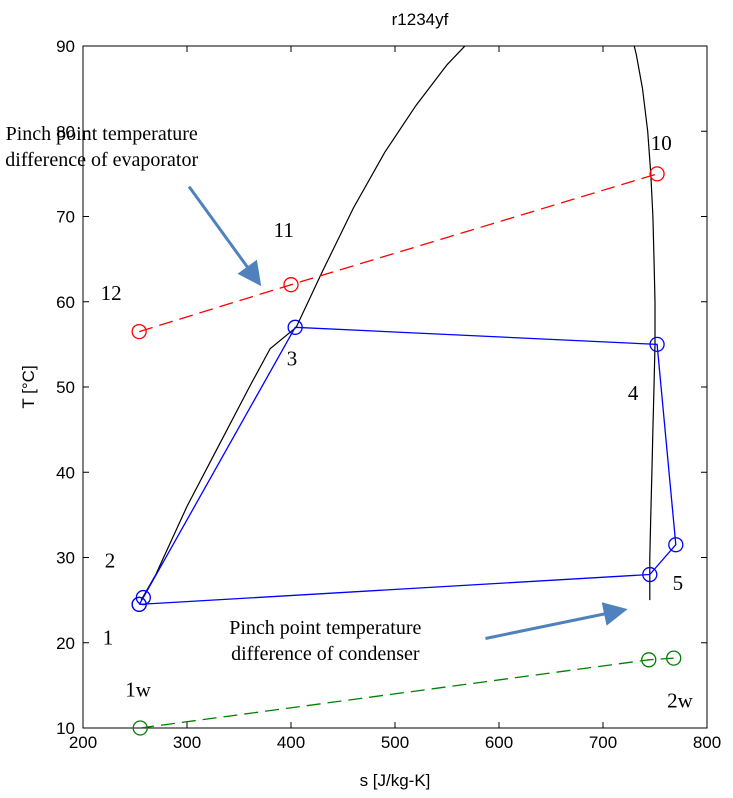 This screenshot has height=798, width=733. What do you see at coordinates (678, 583) in the screenshot?
I see `point-label: 5` at bounding box center [678, 583].